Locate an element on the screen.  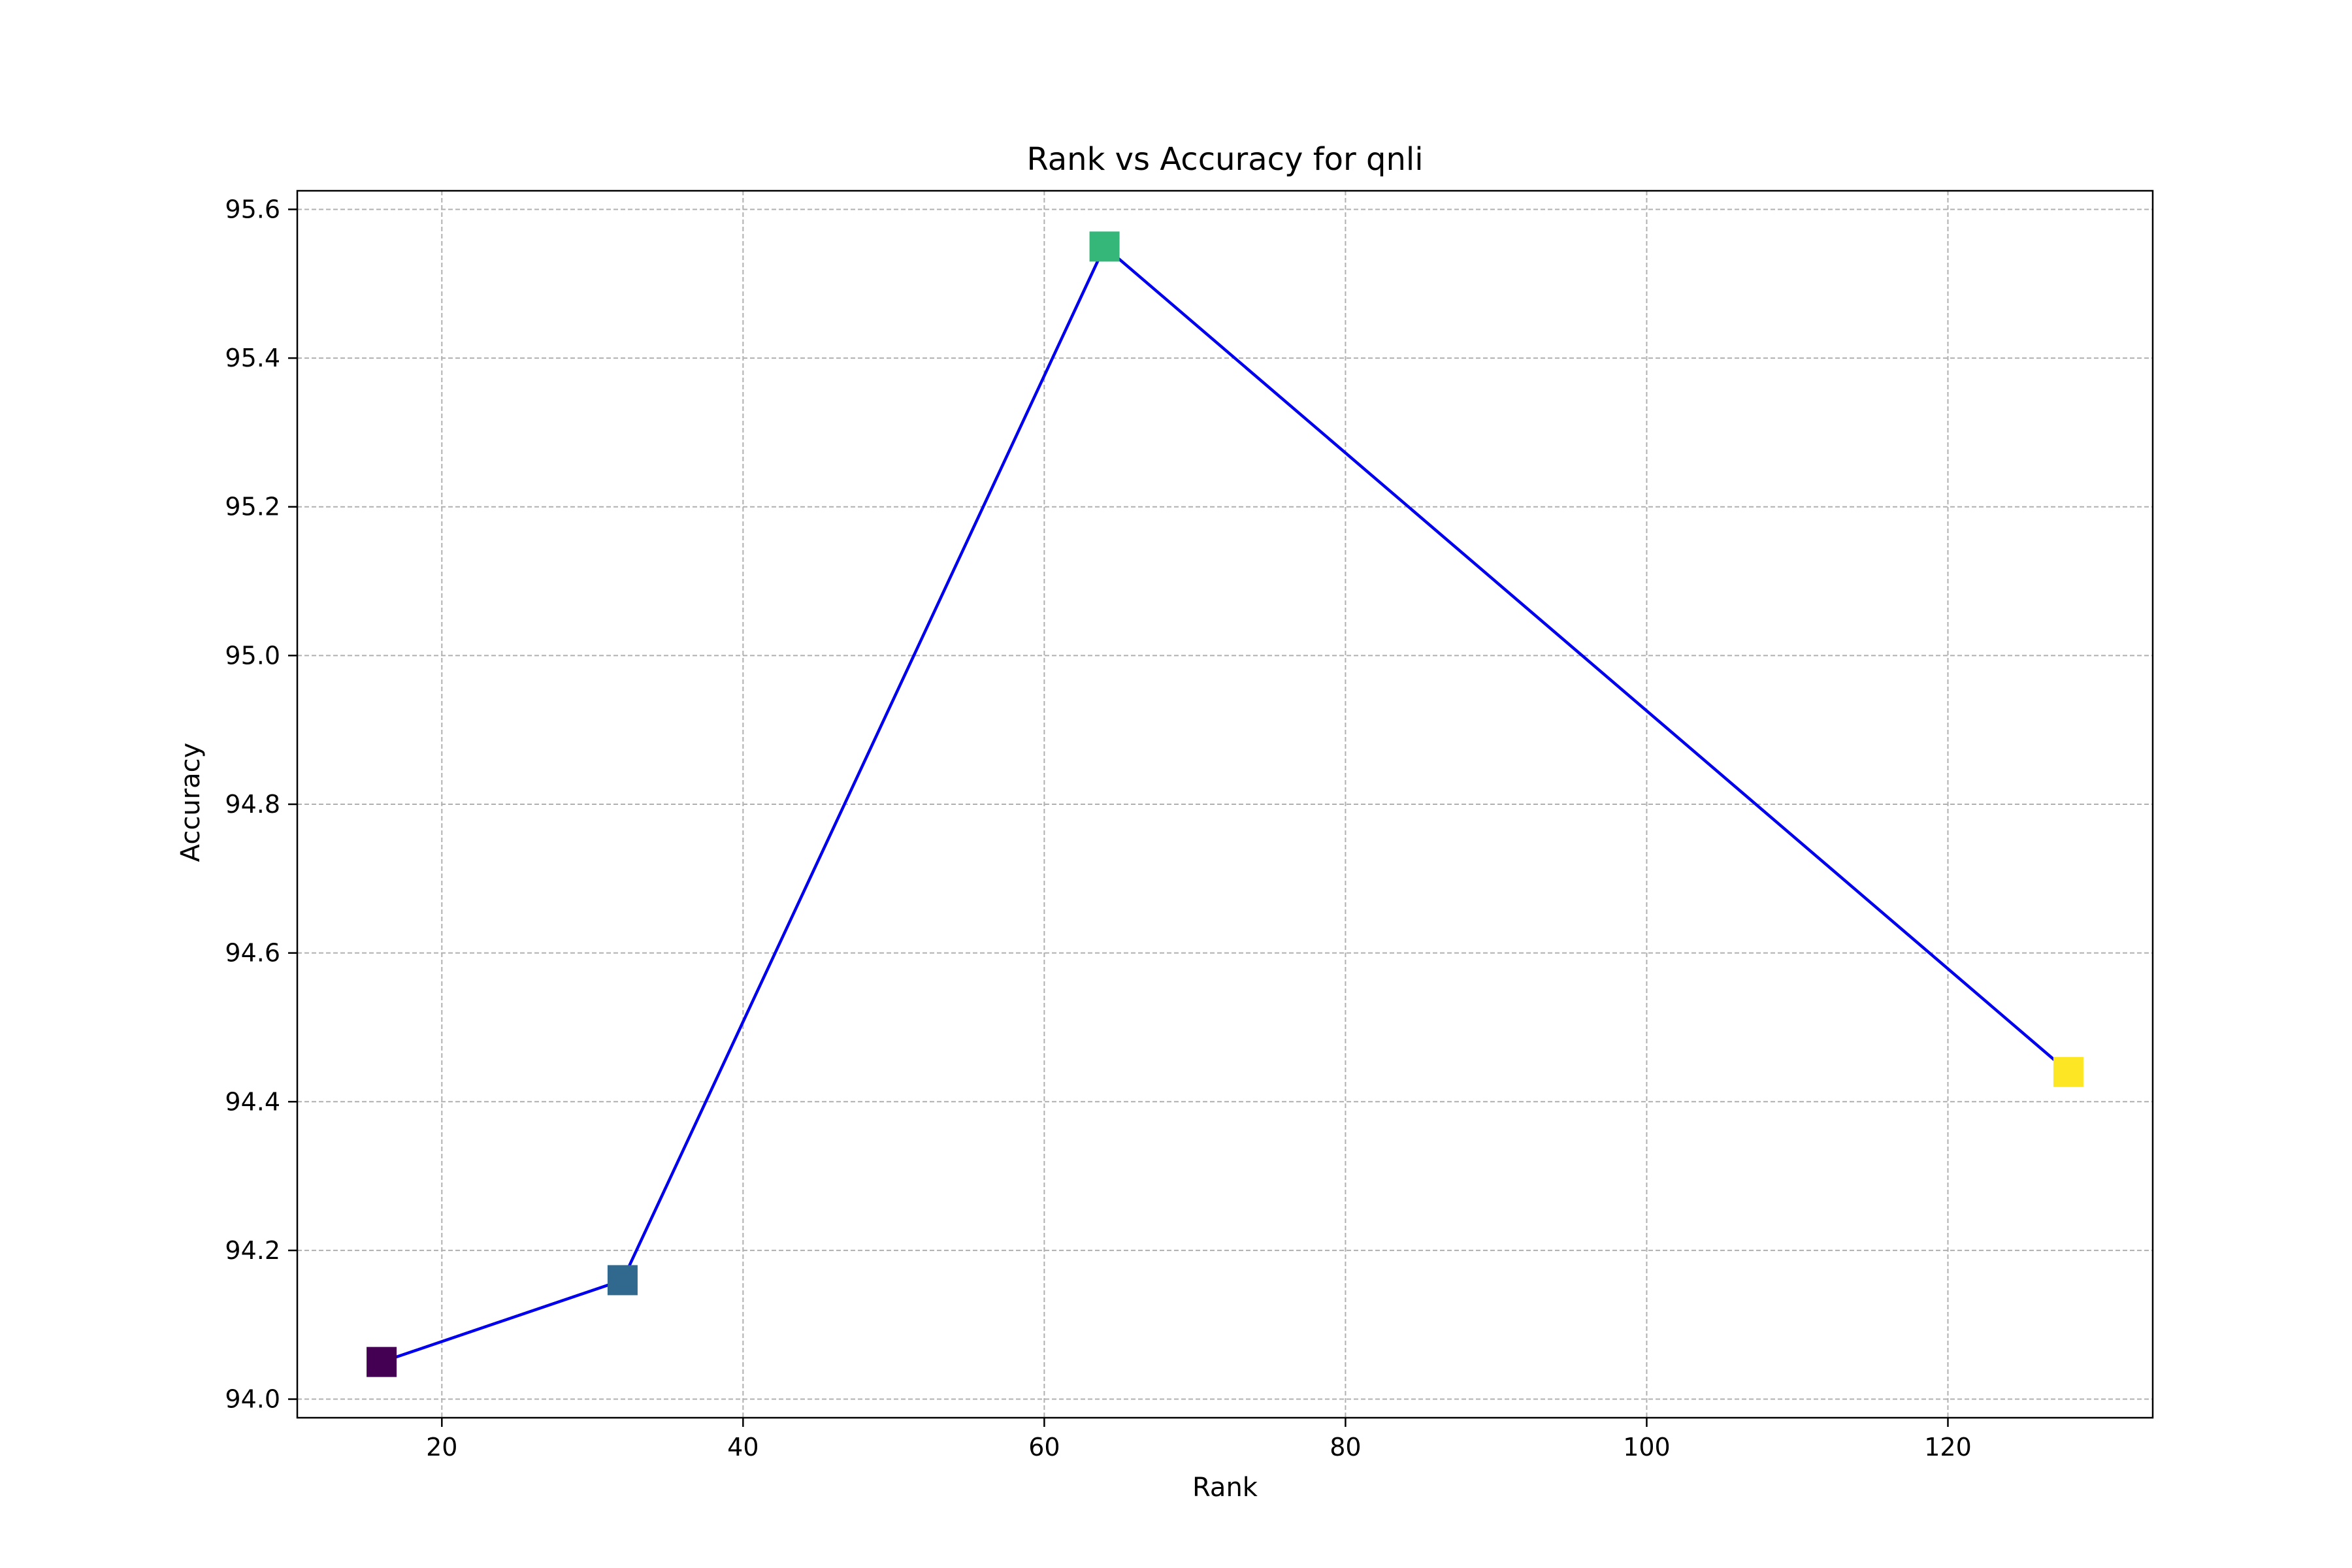
y-axis: 94.0 94.2 94.4 94.6 94.8 95.0 95.2 95.4 95.6 is located at coordinates (261, 804).